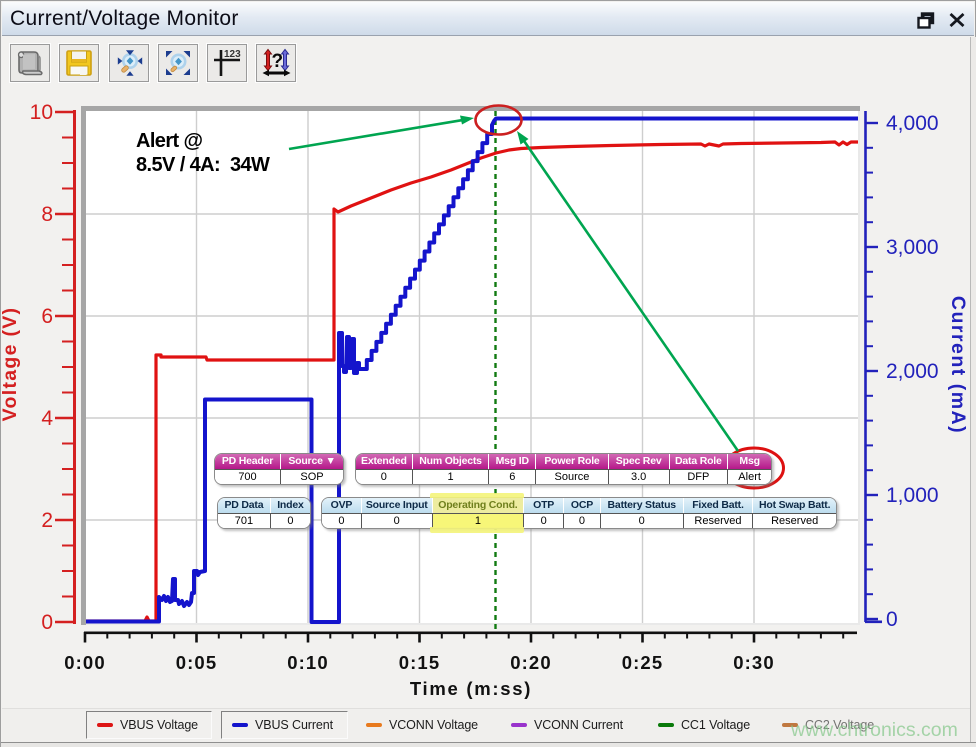 Image resolution: width=976 pixels, height=747 pixels. Describe the element at coordinates (47, 418) in the screenshot. I see `svg-text: 4` at that location.